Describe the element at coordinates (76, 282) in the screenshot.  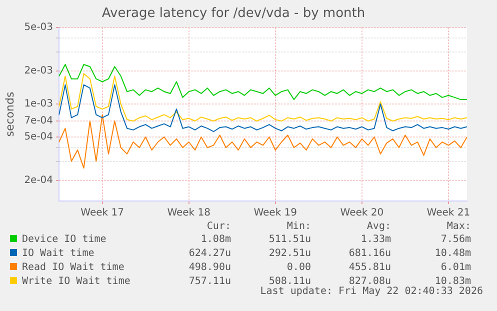
I see `legend-label: Write IO Wait time` at that location.